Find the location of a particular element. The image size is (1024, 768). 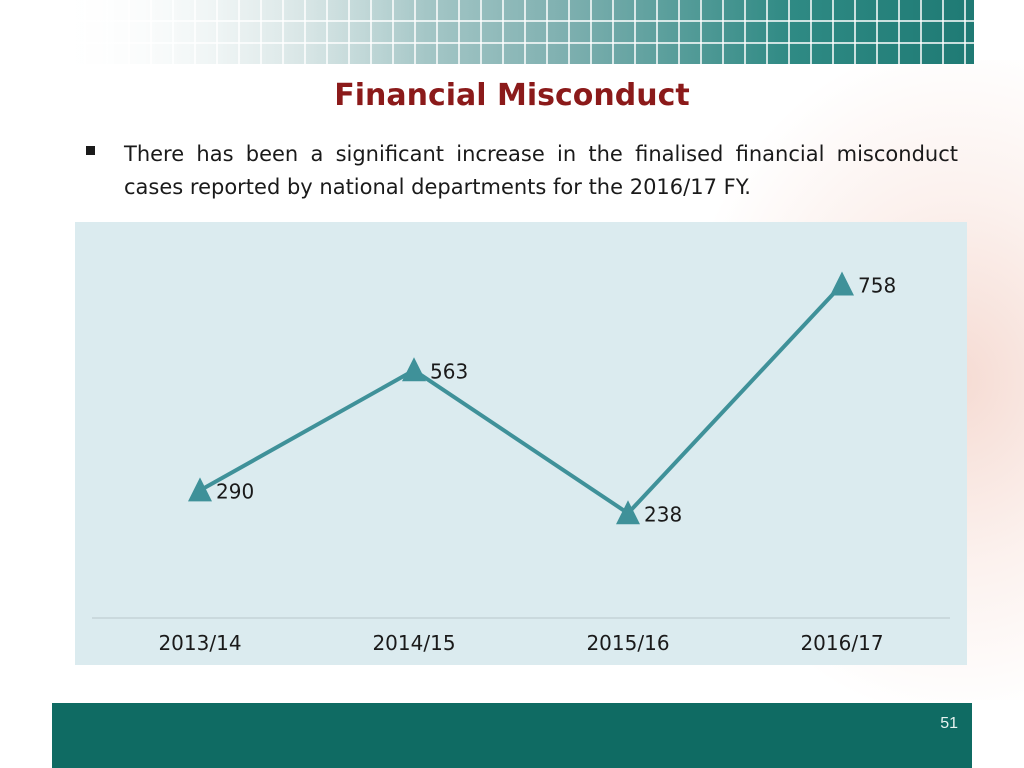

data-label: 238 is located at coordinates (663, 514).